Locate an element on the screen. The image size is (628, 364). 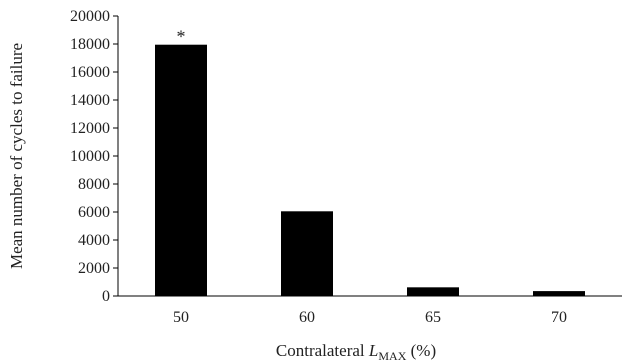
x-axis-ticks: 50 60 65 70 is located at coordinates (370, 317).